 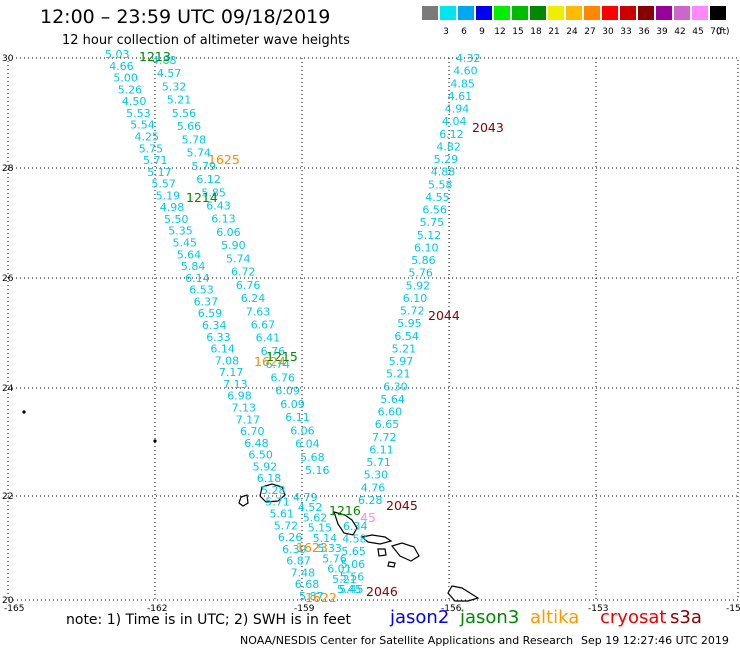 I want to click on wave-height-value: 5.15, so click(x=320, y=528).